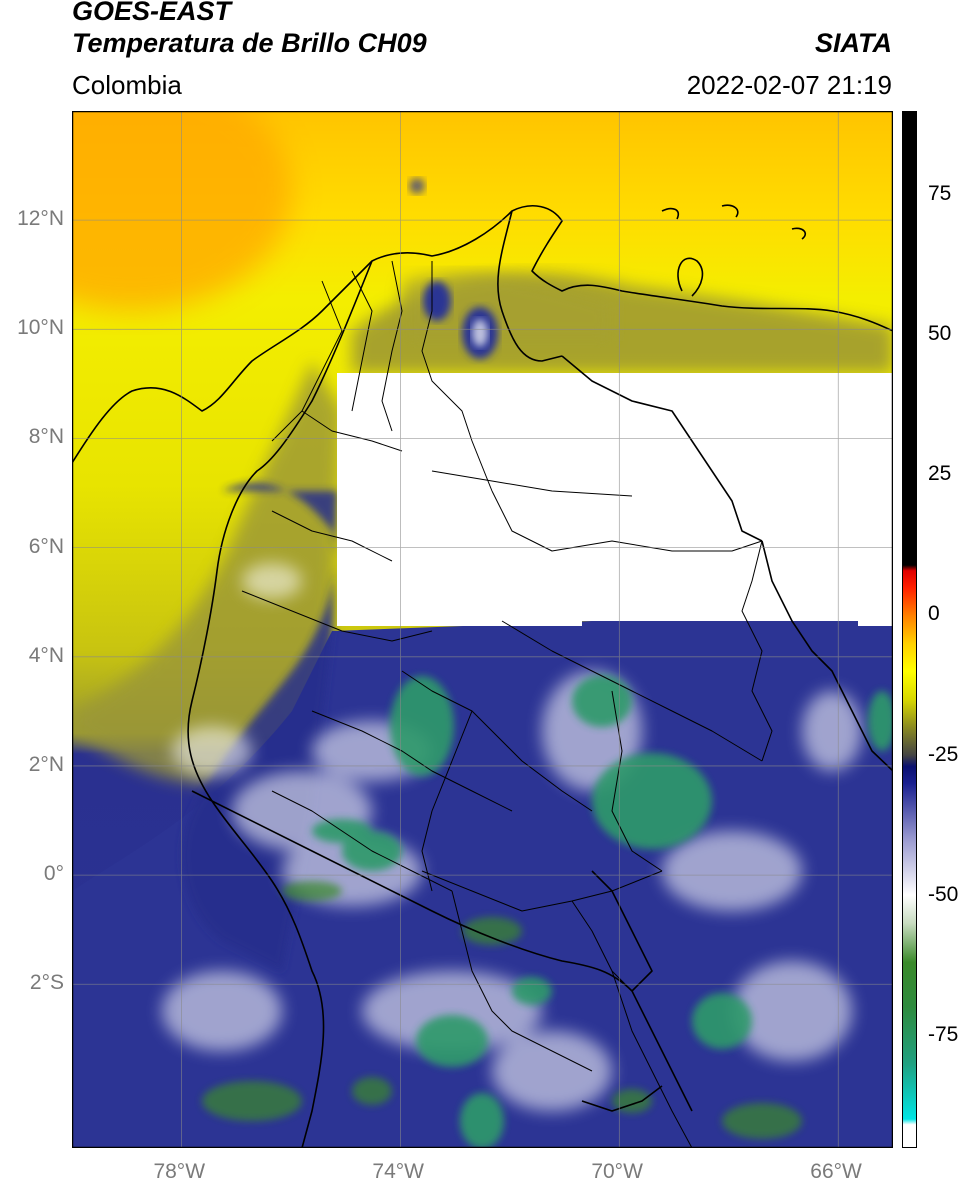 This screenshot has height=1190, width=966. I want to click on product-title: Temperatura de Brillo CH09, so click(249, 43).